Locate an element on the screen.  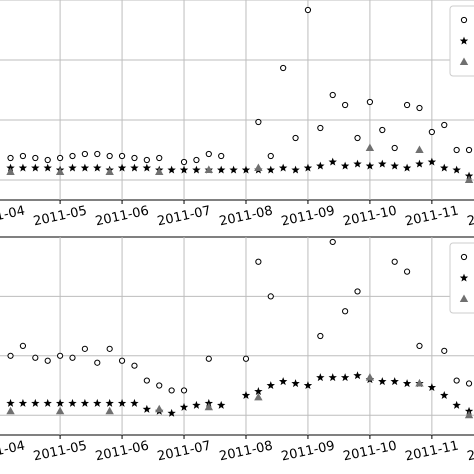
x-tick-label: 2011-08 is located at coordinates (246, 217).